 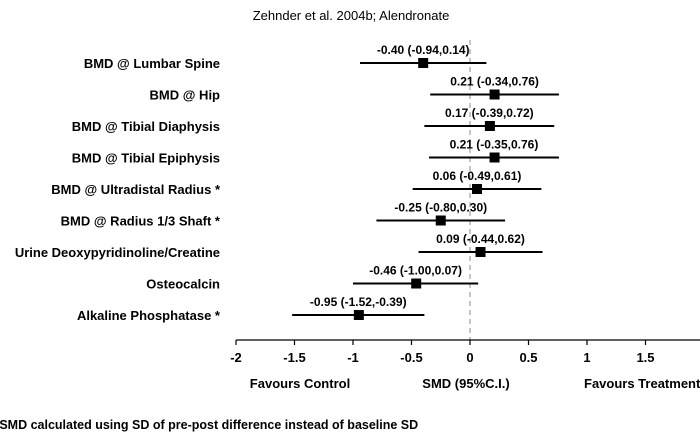 What do you see at coordinates (528, 357) in the screenshot?
I see `x-tick-label: 0.5` at bounding box center [528, 357].